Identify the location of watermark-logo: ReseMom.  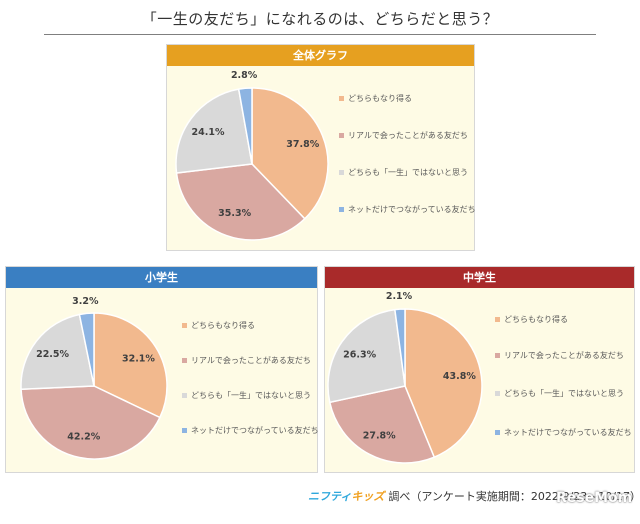
(594, 498).